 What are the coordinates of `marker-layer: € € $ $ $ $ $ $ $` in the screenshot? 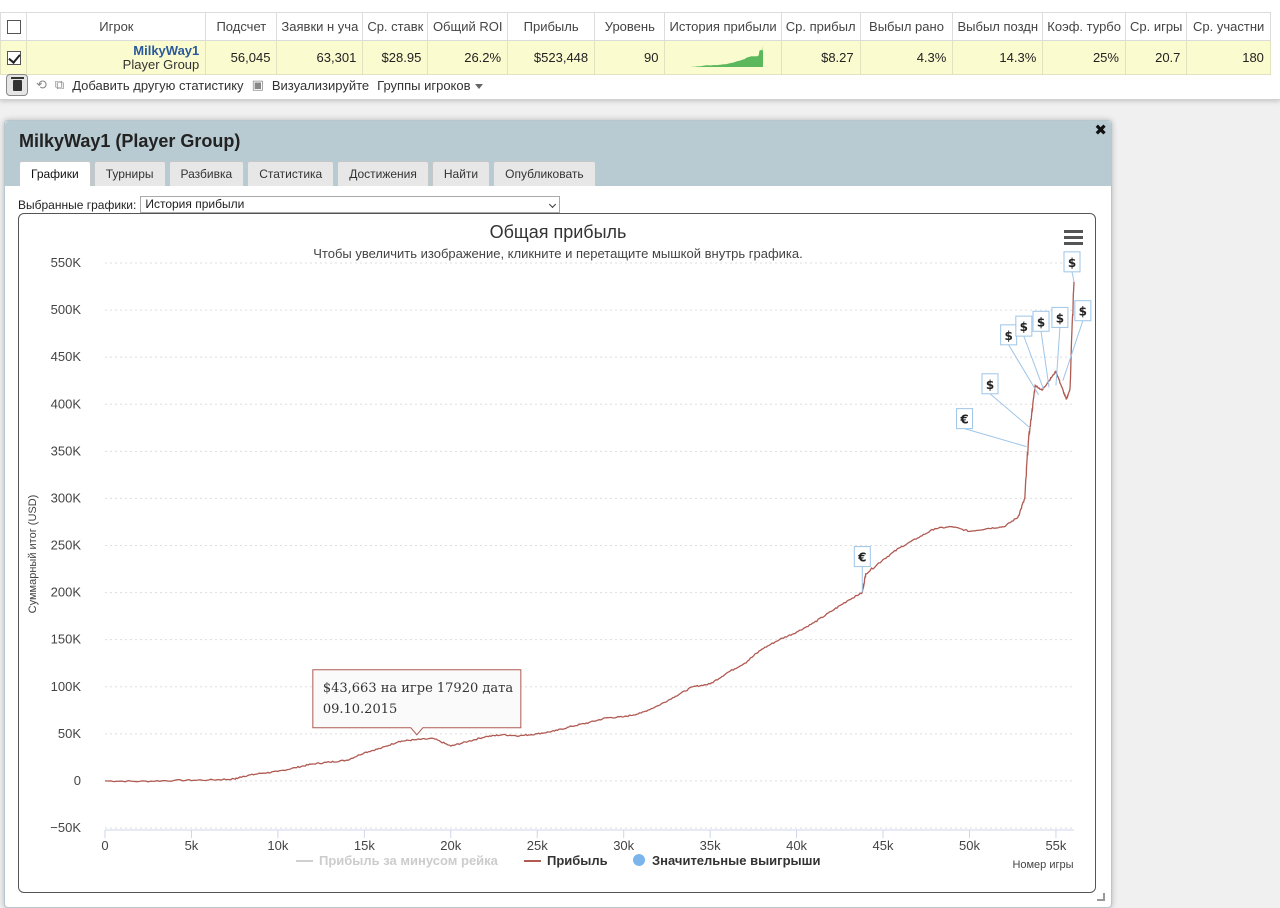 It's located at (972, 422).